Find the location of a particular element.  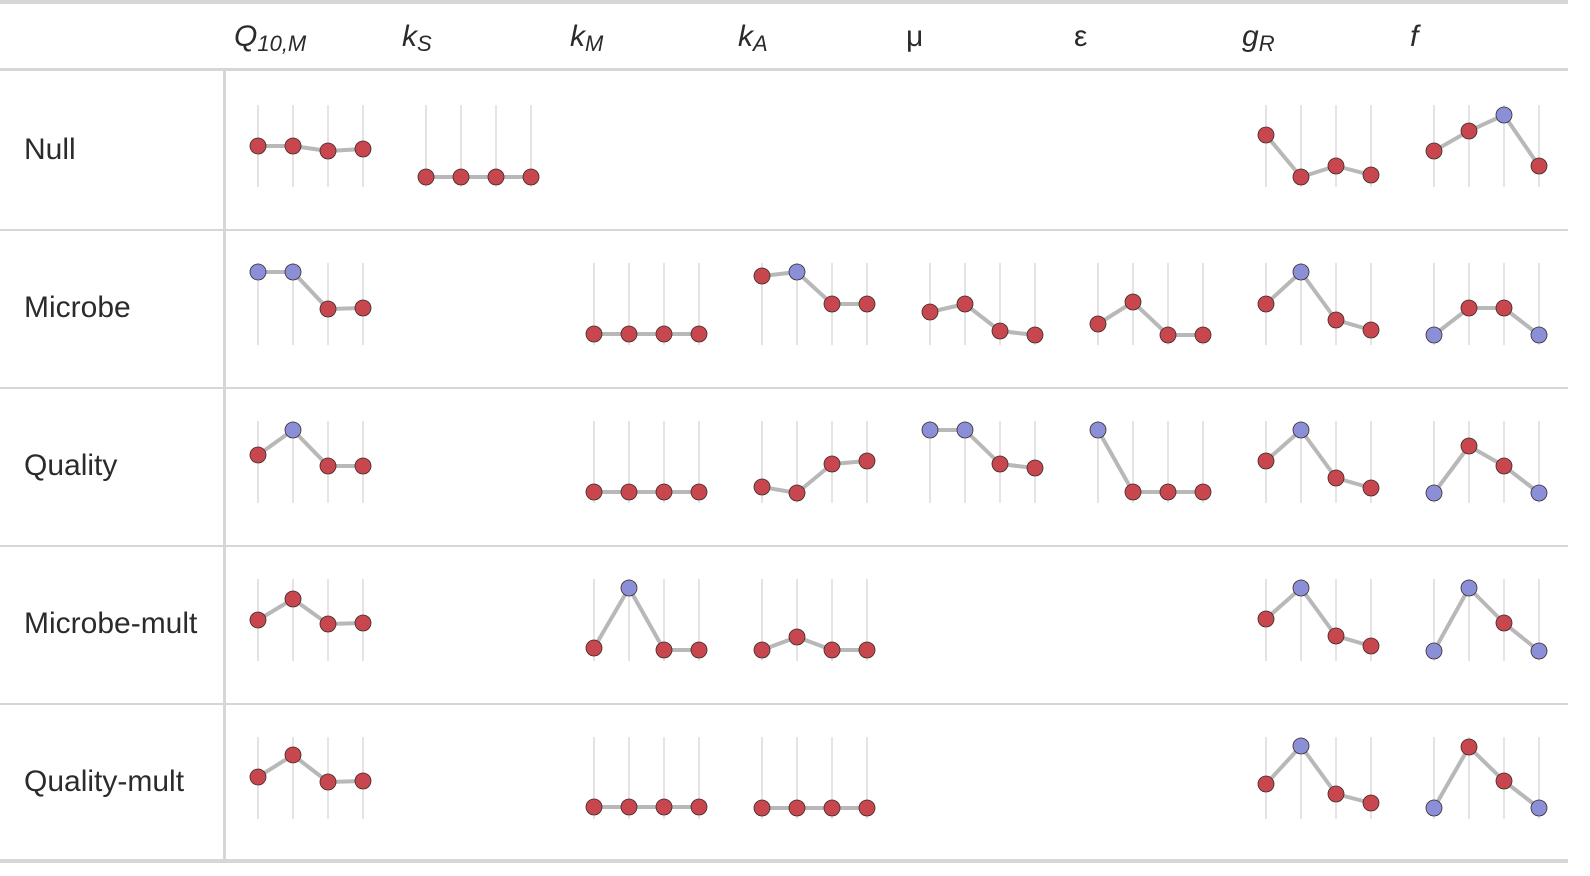

header-symbol: μ is located at coordinates (914, 36).